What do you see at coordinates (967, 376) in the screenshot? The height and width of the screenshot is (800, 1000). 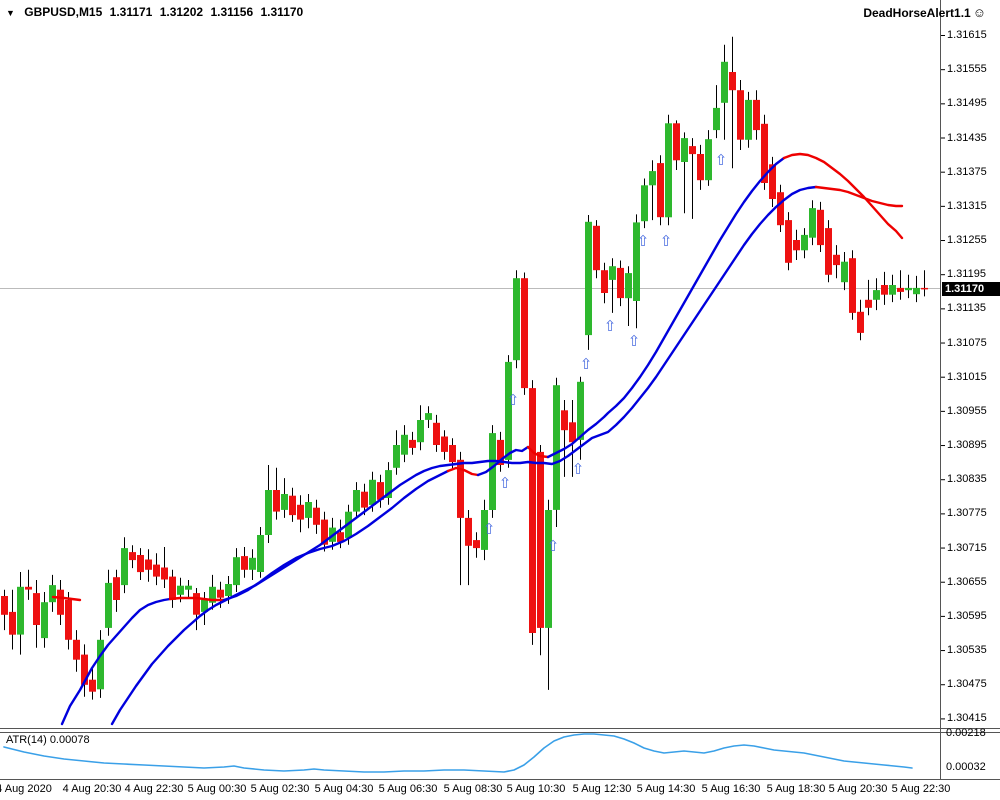 I see `price-axis-label: 1.31015` at bounding box center [967, 376].